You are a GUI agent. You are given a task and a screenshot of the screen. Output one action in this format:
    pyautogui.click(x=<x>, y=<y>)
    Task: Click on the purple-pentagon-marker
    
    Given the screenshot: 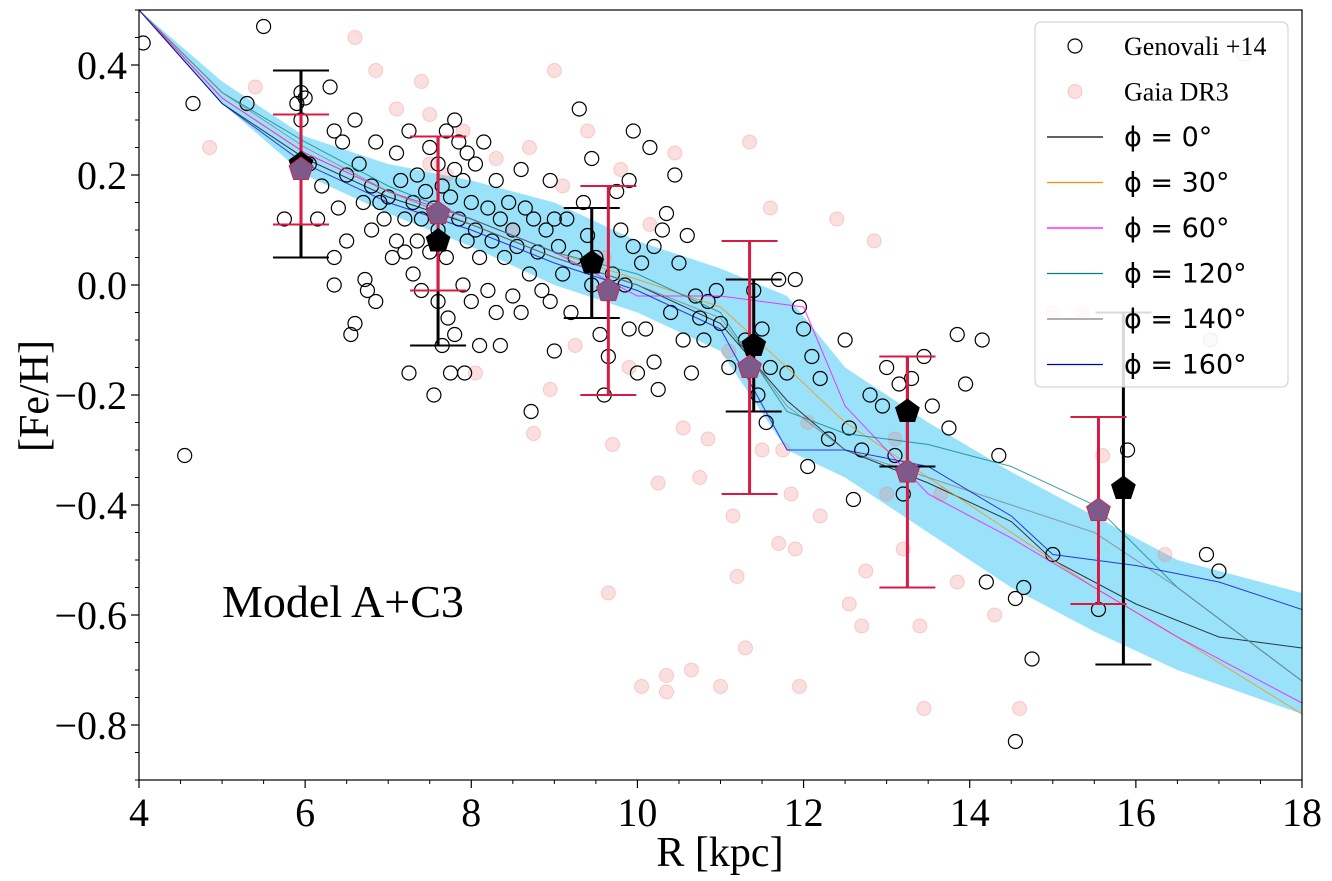 What is the action you would take?
    pyautogui.click(x=301, y=168)
    